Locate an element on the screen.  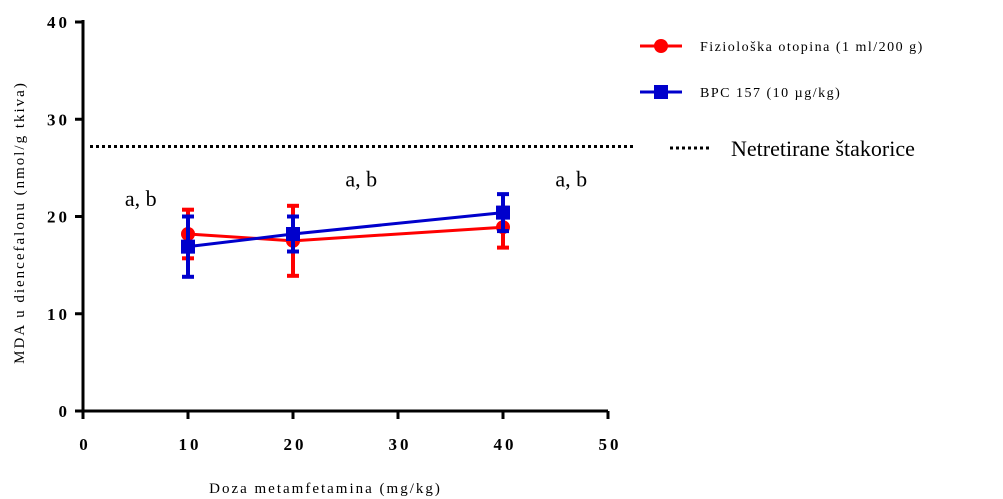
legend-item: Netretirane štakorice is located at coordinates (792, 148).